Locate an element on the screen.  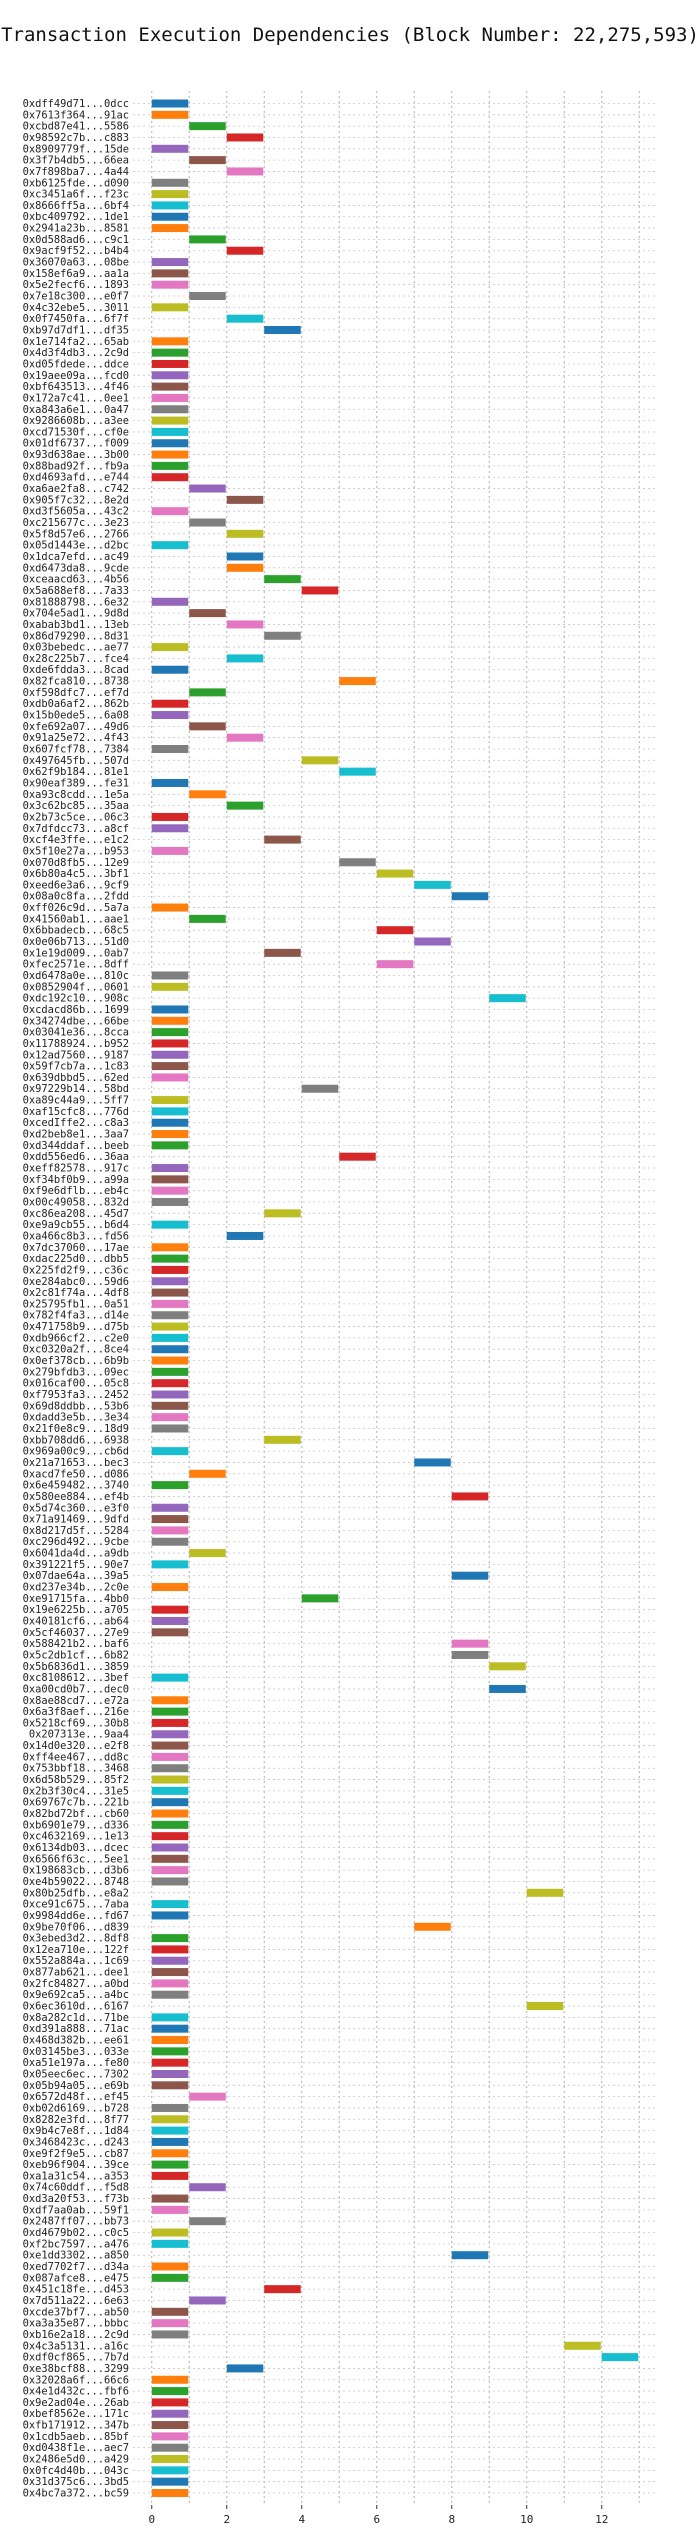
transaction-label: 0xbef8562e...171c is located at coordinates (76, 2414).